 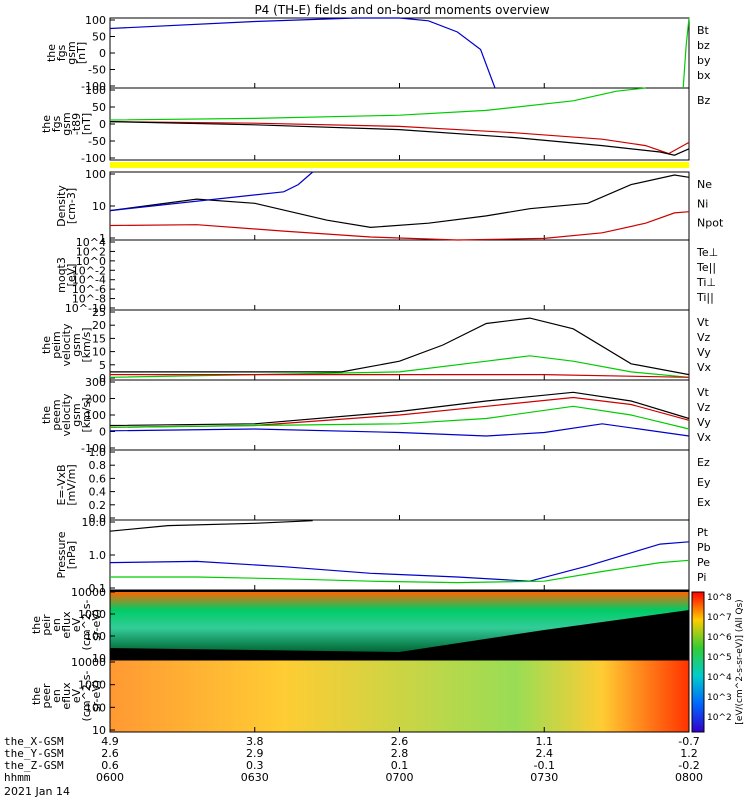 I want to click on y-axis-label-line: E=-VxB, so click(x=61, y=484).